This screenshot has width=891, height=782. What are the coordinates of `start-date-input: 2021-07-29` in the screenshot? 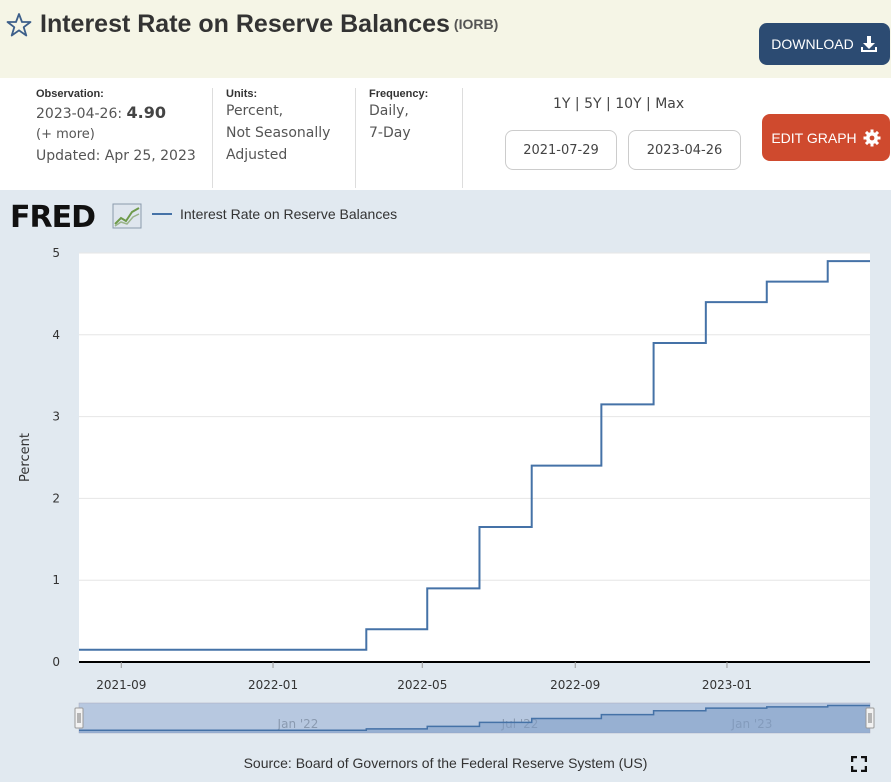 It's located at (561, 150).